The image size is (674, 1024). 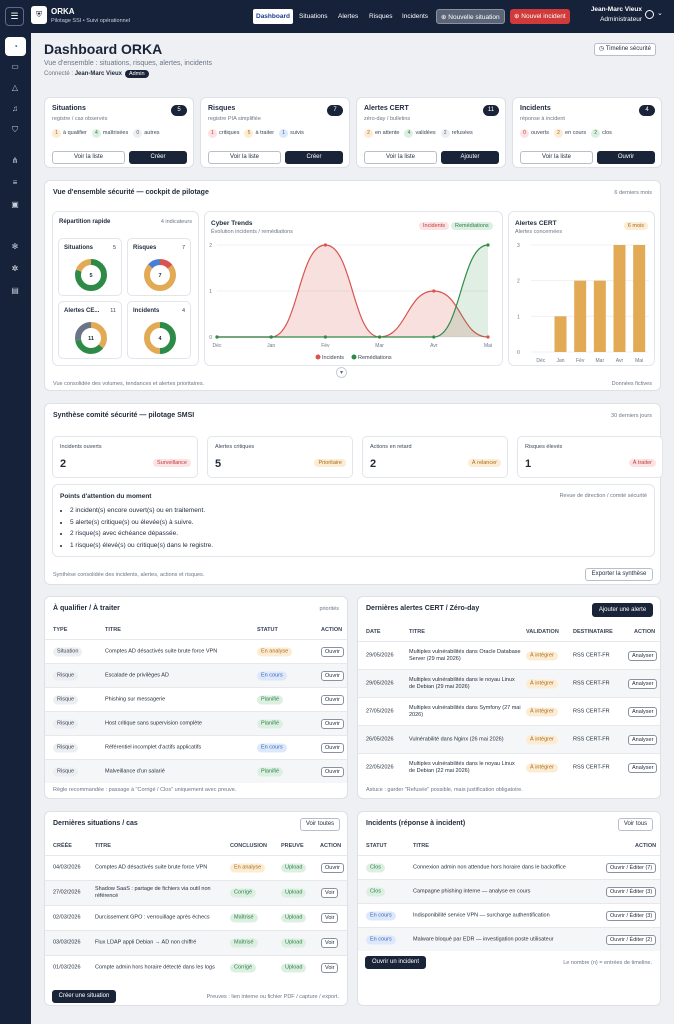 I want to click on network-icon: ⋔, so click(x=15, y=160).